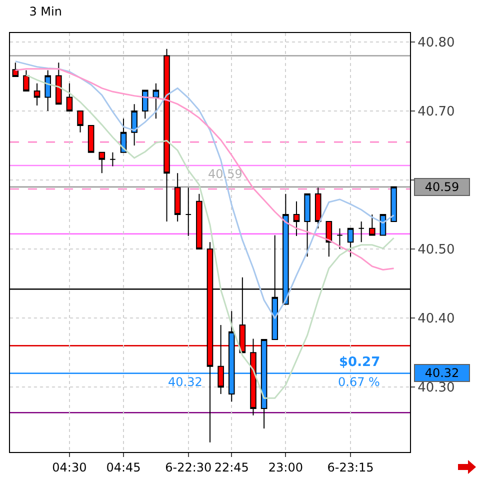 This screenshot has width=487, height=488. What do you see at coordinates (231, 467) in the screenshot?
I see `x-tick-label: 22:45` at bounding box center [231, 467].